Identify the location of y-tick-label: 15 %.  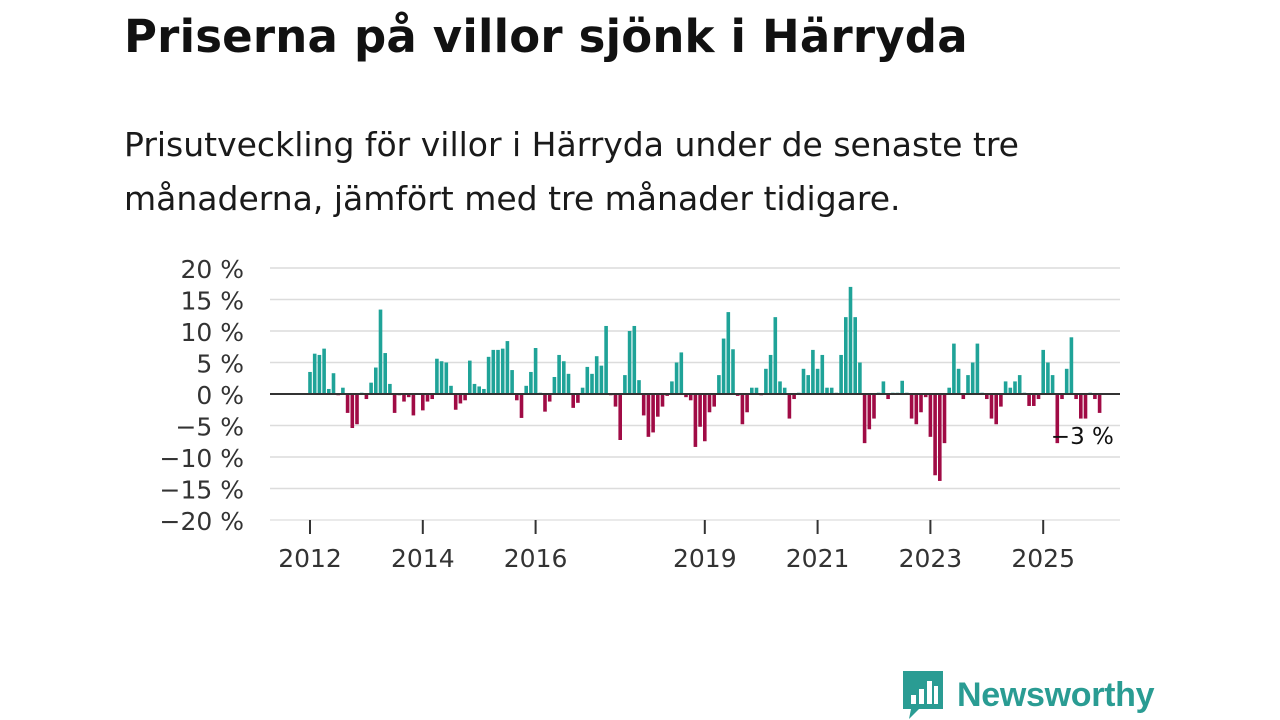
(212, 301).